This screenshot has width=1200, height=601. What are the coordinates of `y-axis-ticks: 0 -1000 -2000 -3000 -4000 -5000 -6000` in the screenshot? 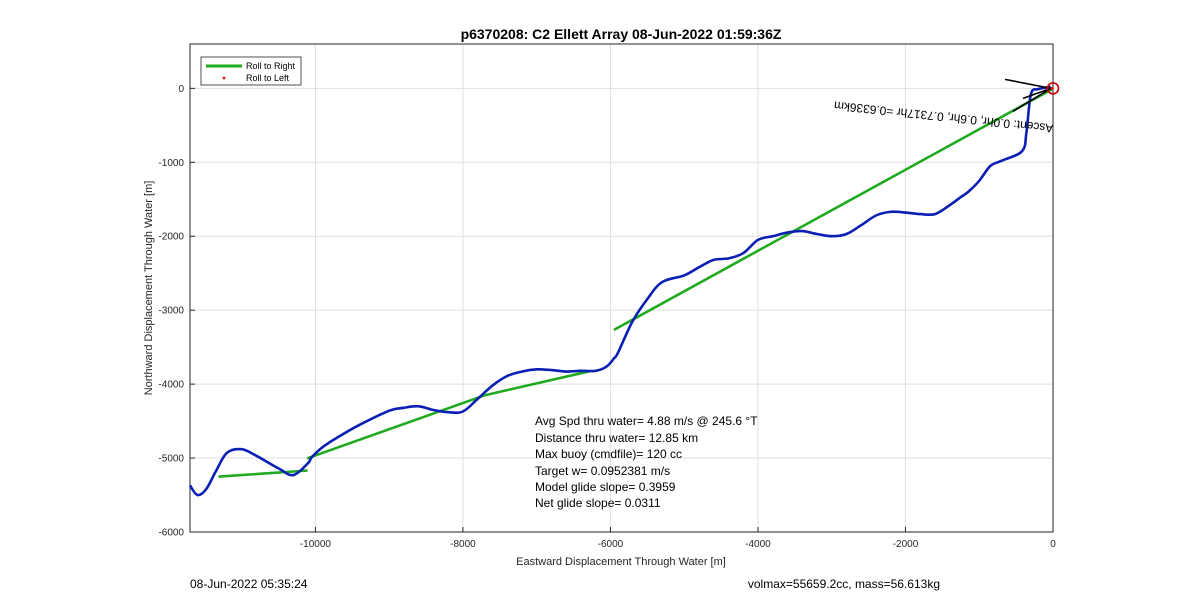 It's located at (176, 311).